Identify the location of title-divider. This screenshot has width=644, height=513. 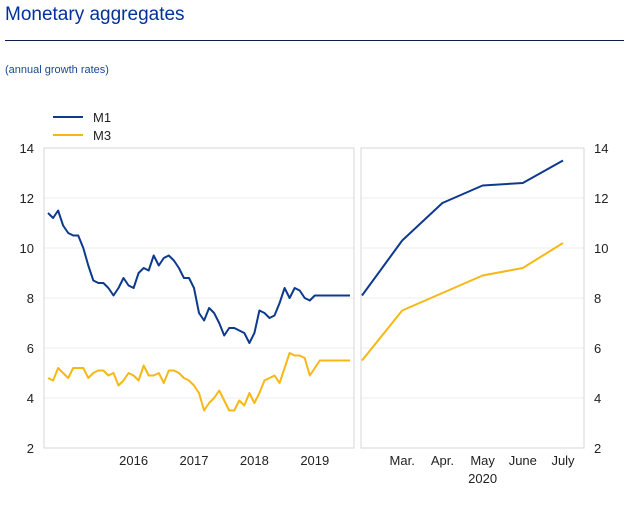
(314, 40).